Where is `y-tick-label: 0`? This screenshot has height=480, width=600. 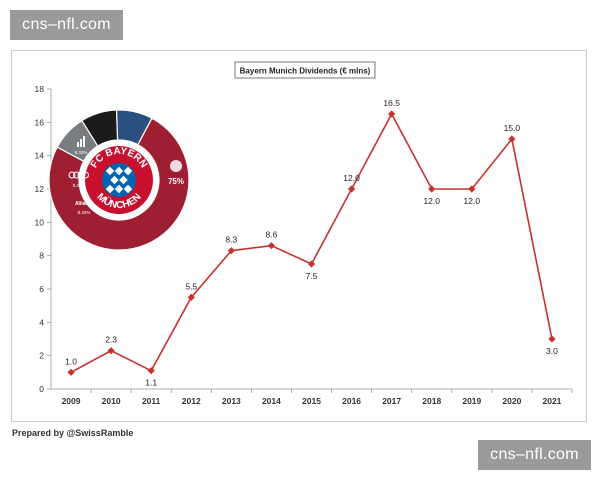 y-tick-label: 0 is located at coordinates (41, 389).